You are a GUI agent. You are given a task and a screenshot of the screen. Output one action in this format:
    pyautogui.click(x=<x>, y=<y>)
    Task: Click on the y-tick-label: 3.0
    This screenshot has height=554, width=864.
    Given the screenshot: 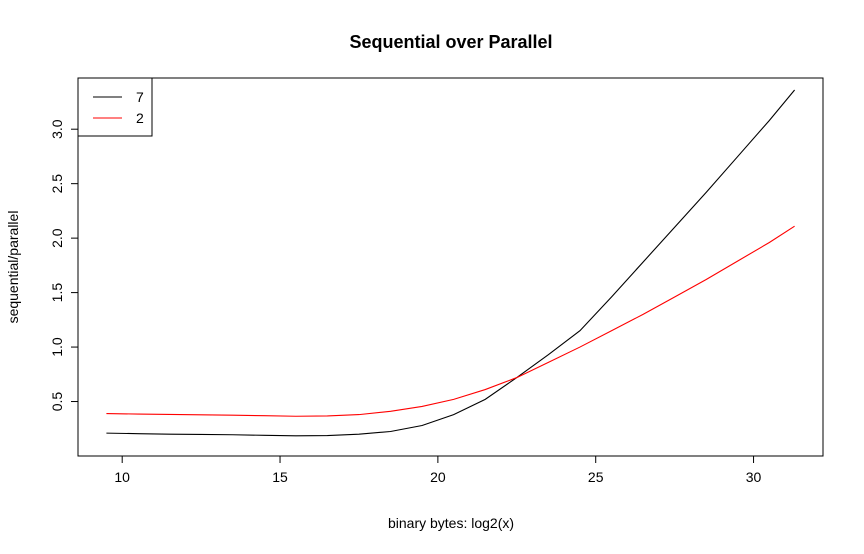 What is the action you would take?
    pyautogui.click(x=57, y=129)
    